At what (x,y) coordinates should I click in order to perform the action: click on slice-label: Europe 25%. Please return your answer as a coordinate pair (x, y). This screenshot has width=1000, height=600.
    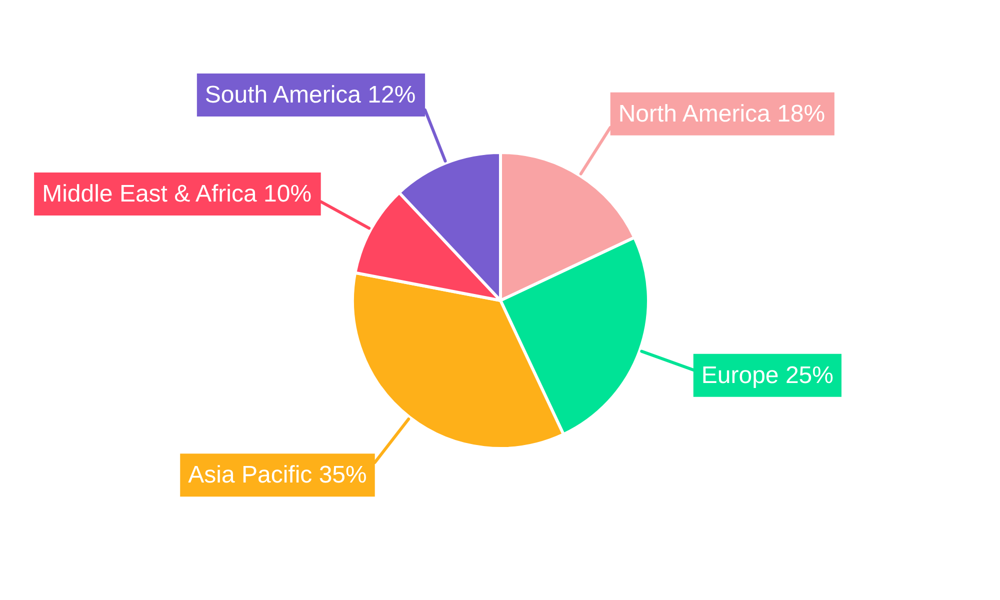
    Looking at the image, I should click on (767, 375).